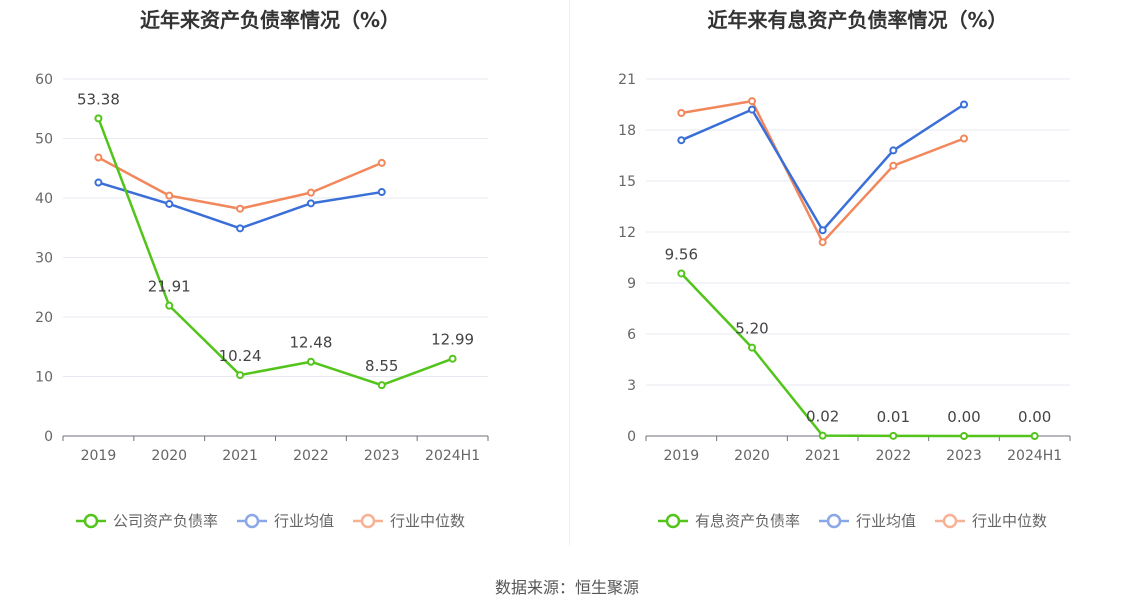 The image size is (1134, 612). Describe the element at coordinates (381, 366) in the screenshot. I see `data-label: 8.55` at that location.